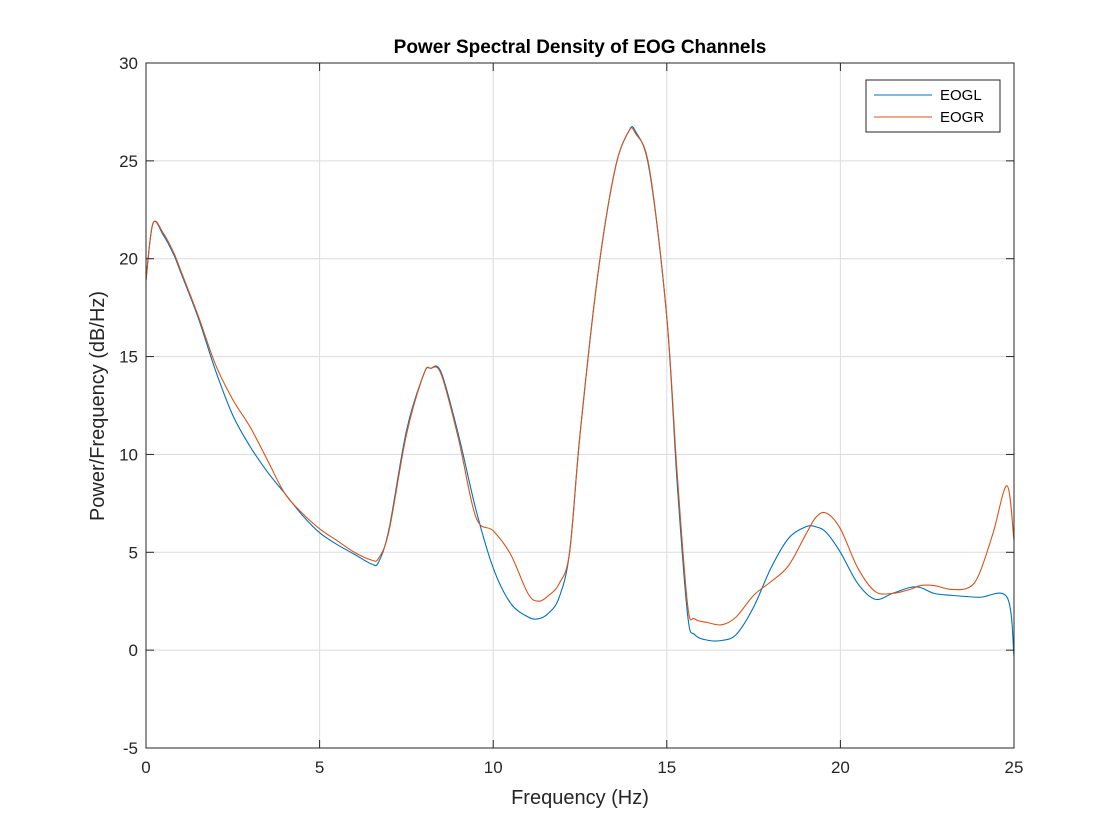 Image resolution: width=1120 pixels, height=840 pixels. I want to click on legend-box, so click(933, 106).